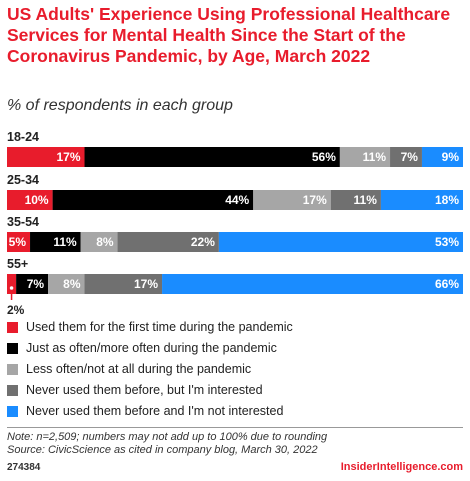 This screenshot has height=481, width=470. I want to click on data-label: 22%, so click(203, 242).